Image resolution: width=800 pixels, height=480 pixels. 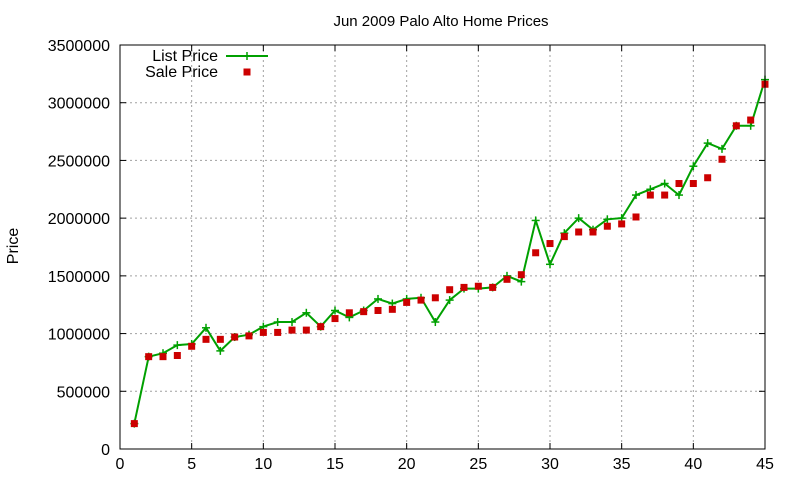 I want to click on x-tick-label: 0, so click(x=120, y=464).